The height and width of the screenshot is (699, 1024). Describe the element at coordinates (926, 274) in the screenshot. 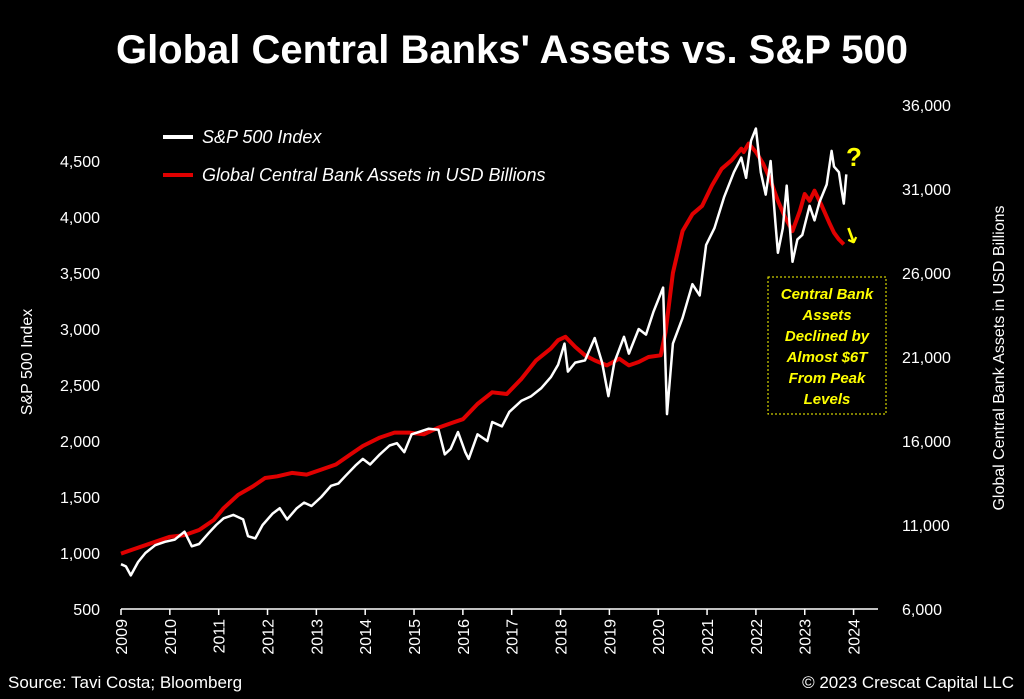

I see `y-right-tick-label: 26,000` at that location.